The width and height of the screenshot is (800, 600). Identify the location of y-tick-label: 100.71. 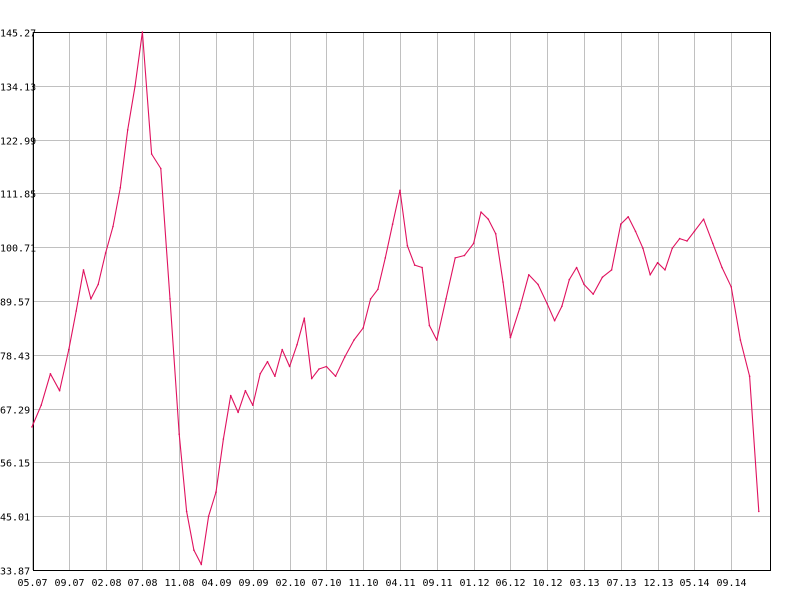
(18, 249).